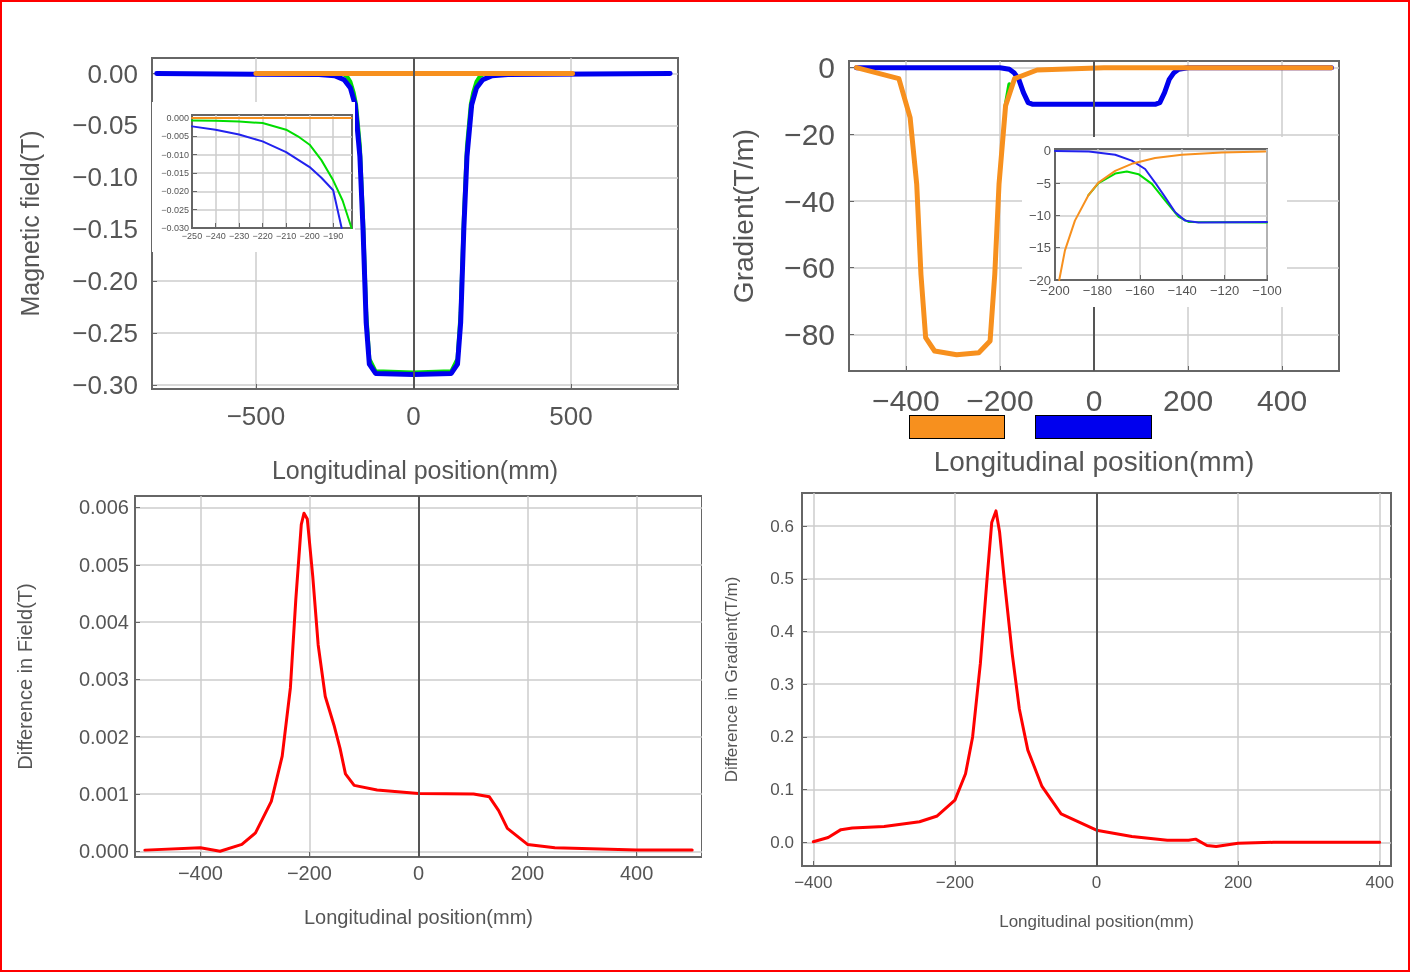 The width and height of the screenshot is (1410, 972). Describe the element at coordinates (1097, 290) in the screenshot. I see `x-tick-label: −180` at that location.